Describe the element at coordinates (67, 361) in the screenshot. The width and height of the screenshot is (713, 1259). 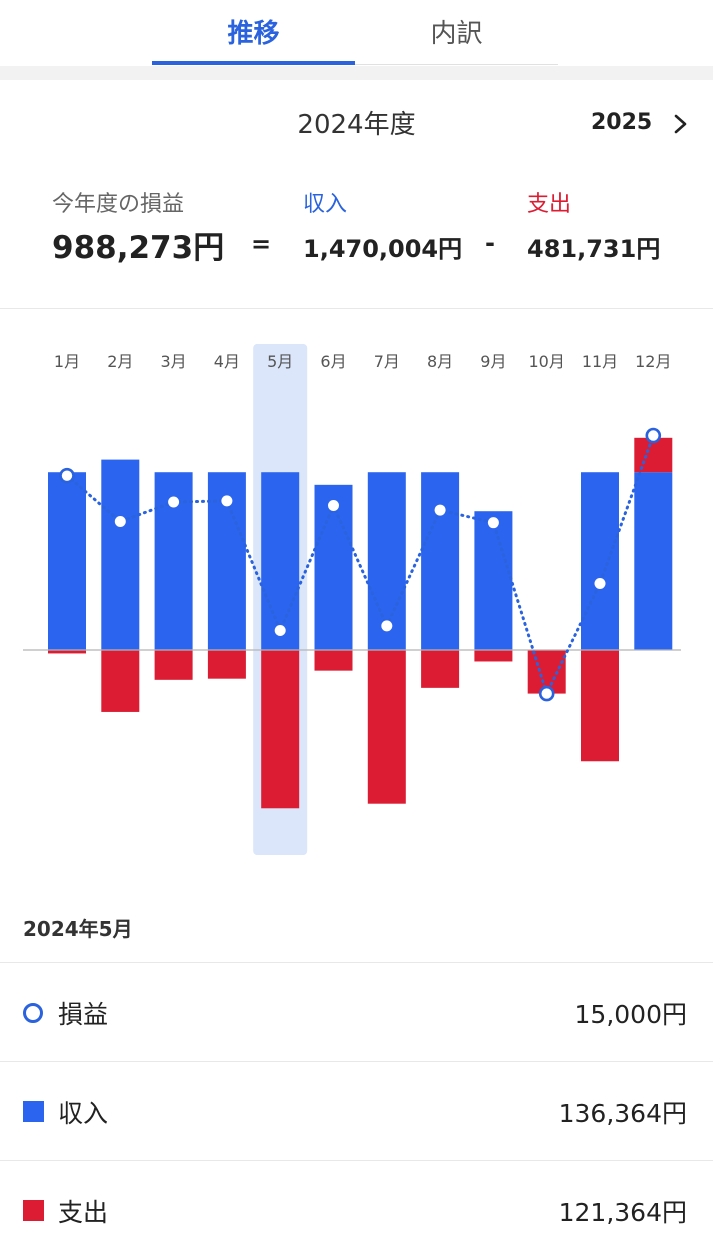
I see `month-tick-label: 1月` at that location.